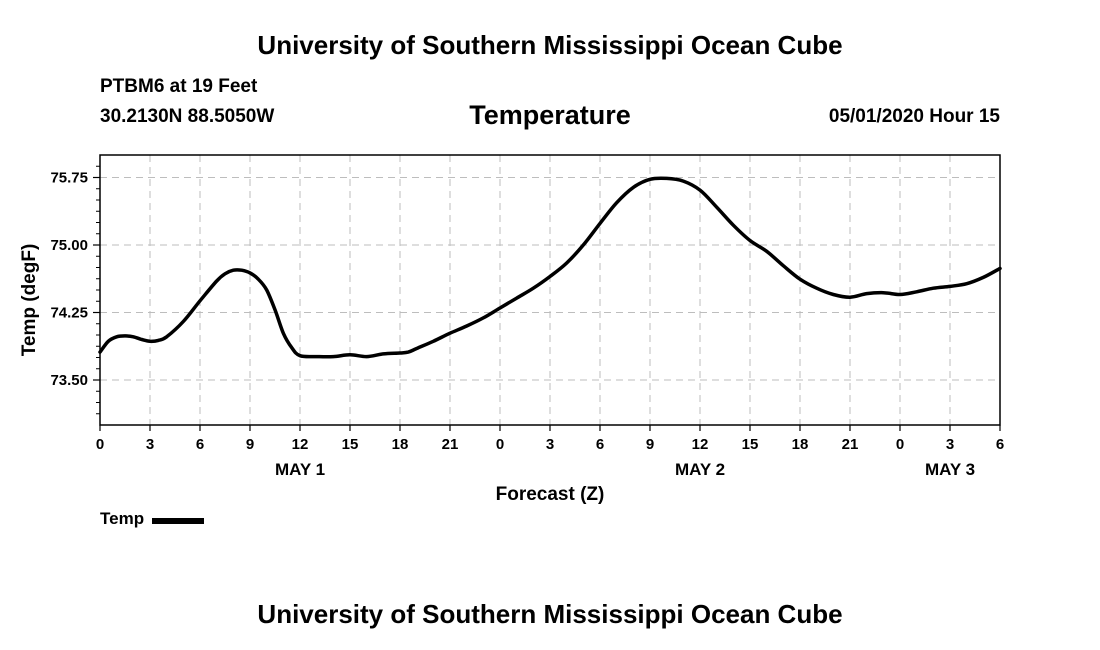  Describe the element at coordinates (29, 300) in the screenshot. I see `y-axis-label: Temp (degF)` at that location.